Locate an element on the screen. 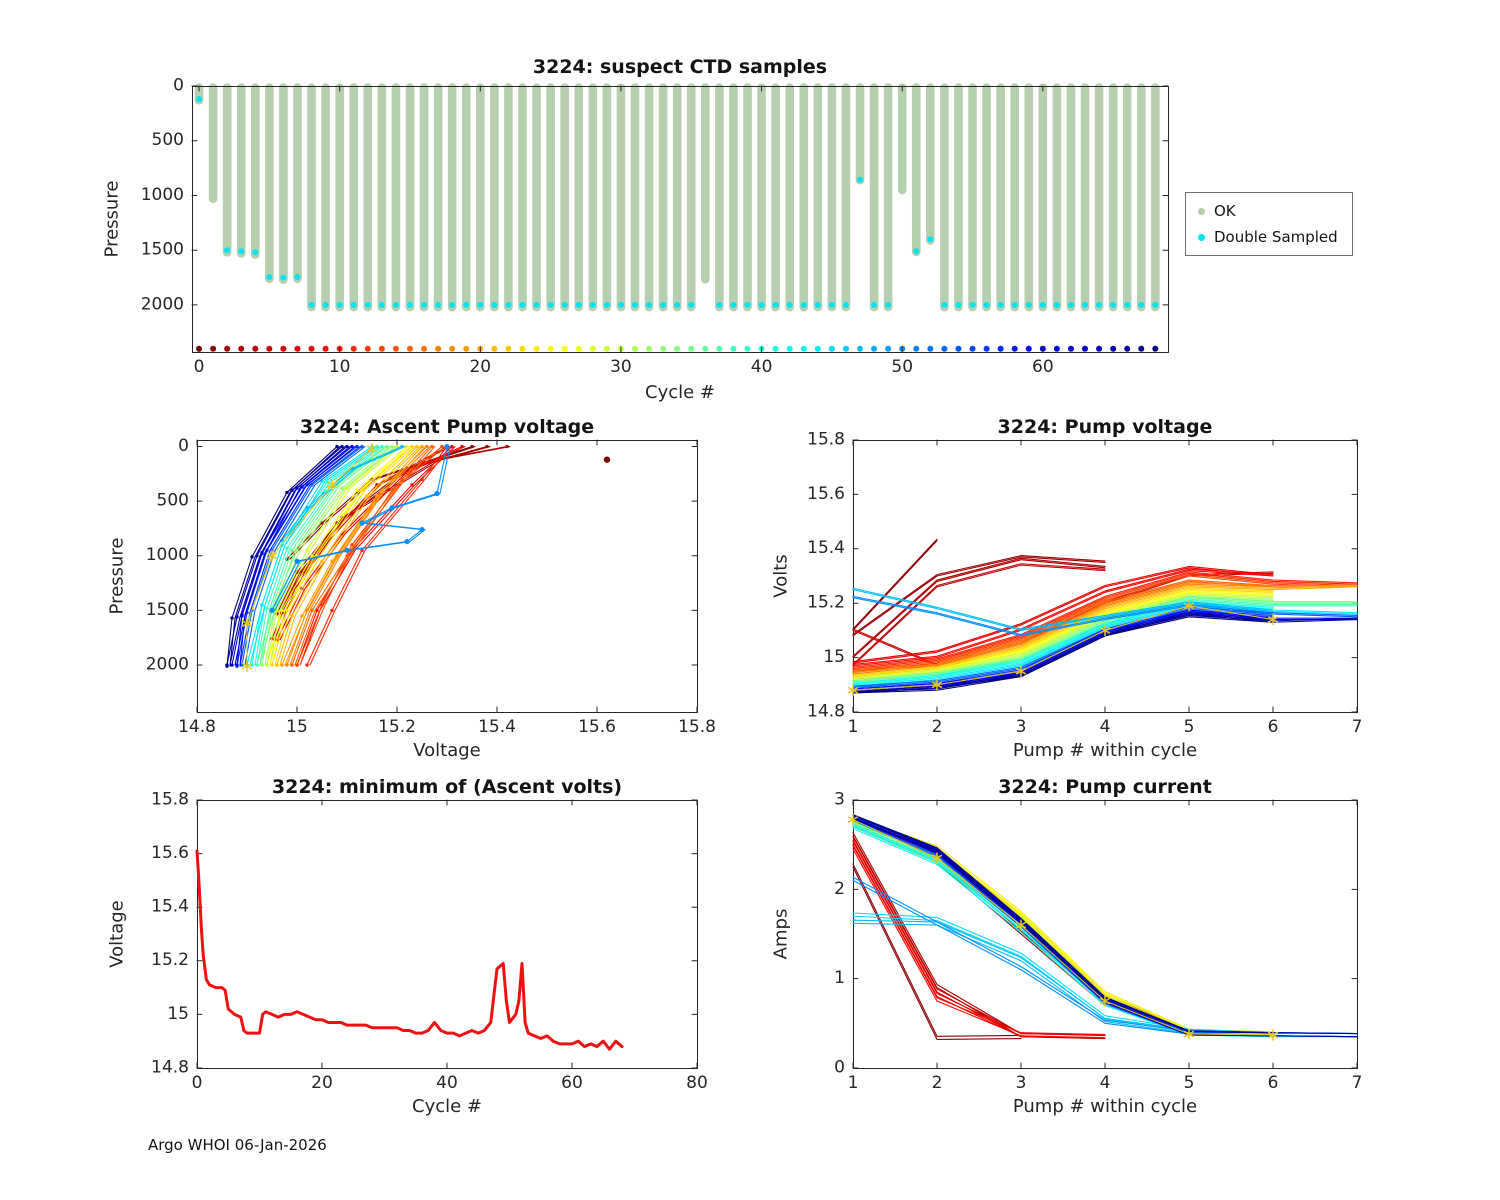 Image resolution: width=1500 pixels, height=1200 pixels. y-axis-label-pressure-mid: Pressure is located at coordinates (117, 576).